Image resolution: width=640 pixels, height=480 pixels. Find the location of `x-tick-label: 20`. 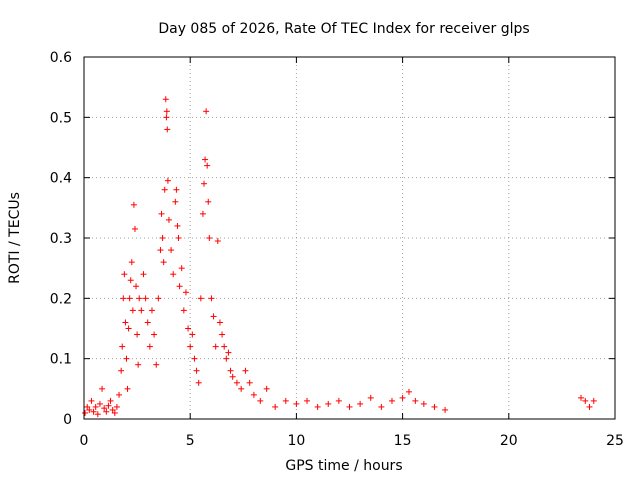

x-tick-label: 20 is located at coordinates (509, 441).